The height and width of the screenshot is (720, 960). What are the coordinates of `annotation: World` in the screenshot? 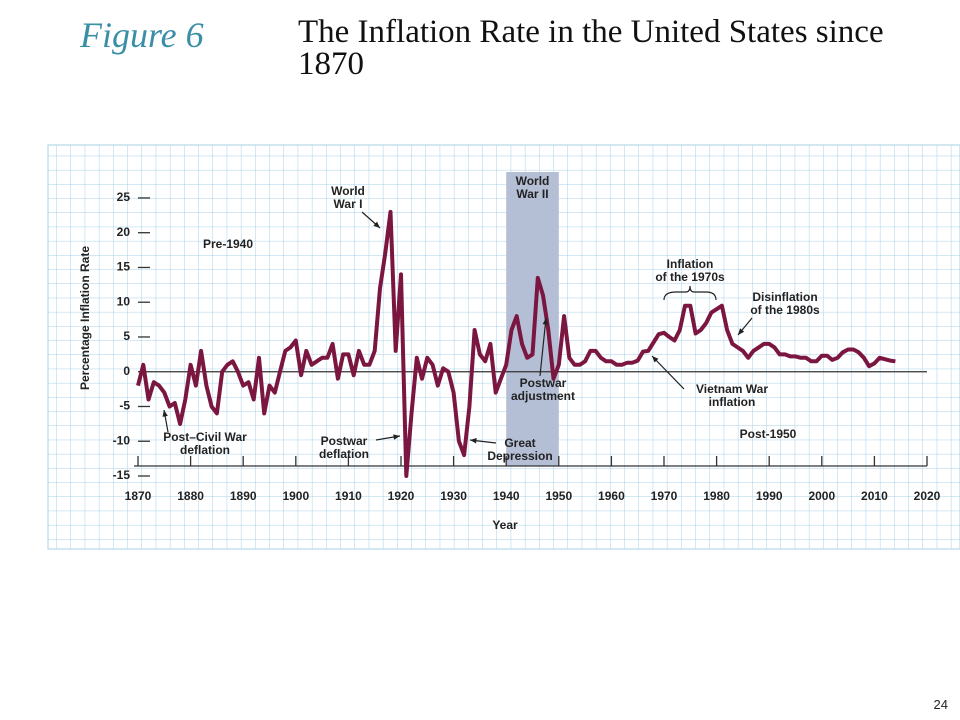 It's located at (348, 191).